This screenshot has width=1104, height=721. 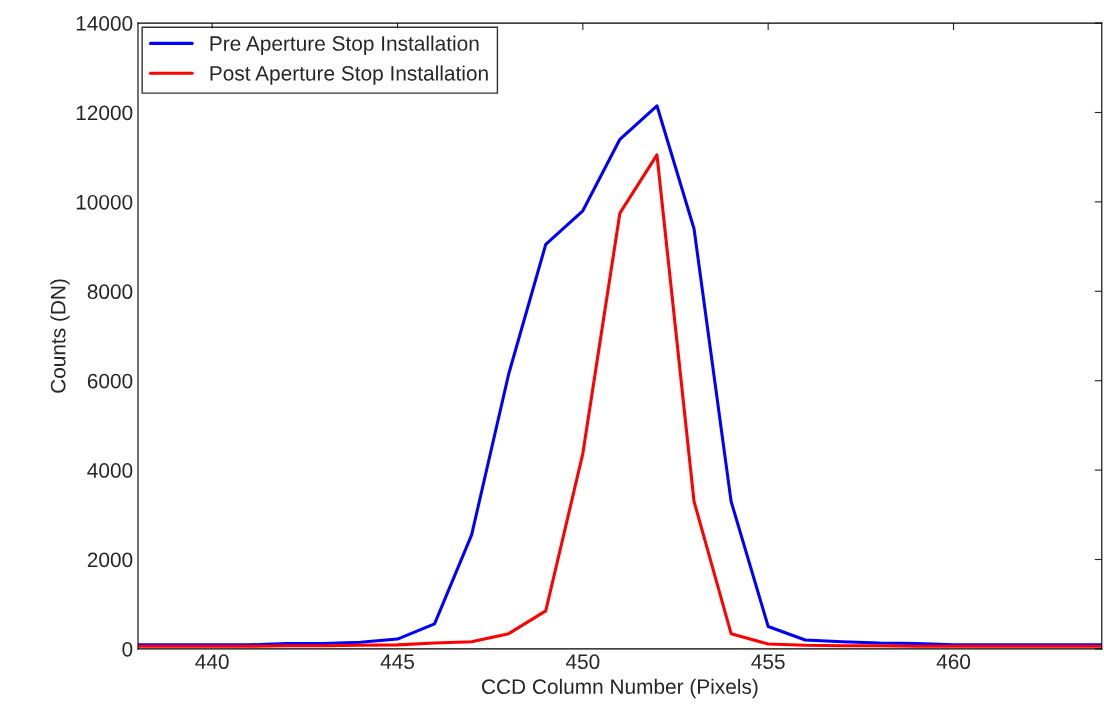 What do you see at coordinates (344, 45) in the screenshot?
I see `legend-label: Pre Aperture Stop Installation` at bounding box center [344, 45].